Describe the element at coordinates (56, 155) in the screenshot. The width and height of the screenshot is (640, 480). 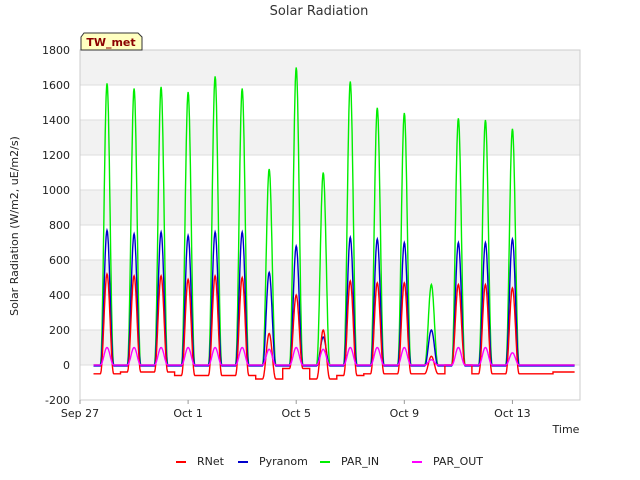
I see `y-tick-label: 1200` at that location.